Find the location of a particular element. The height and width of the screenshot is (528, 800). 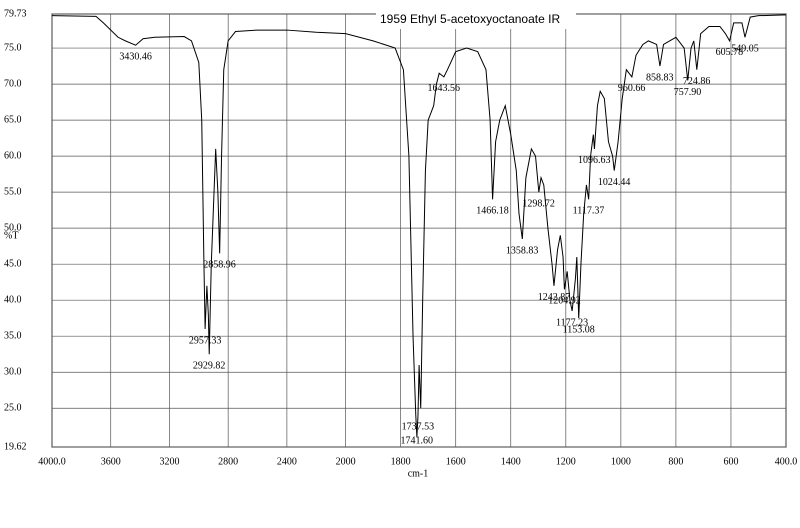

peak-label: 1741.60 is located at coordinates (416, 440).